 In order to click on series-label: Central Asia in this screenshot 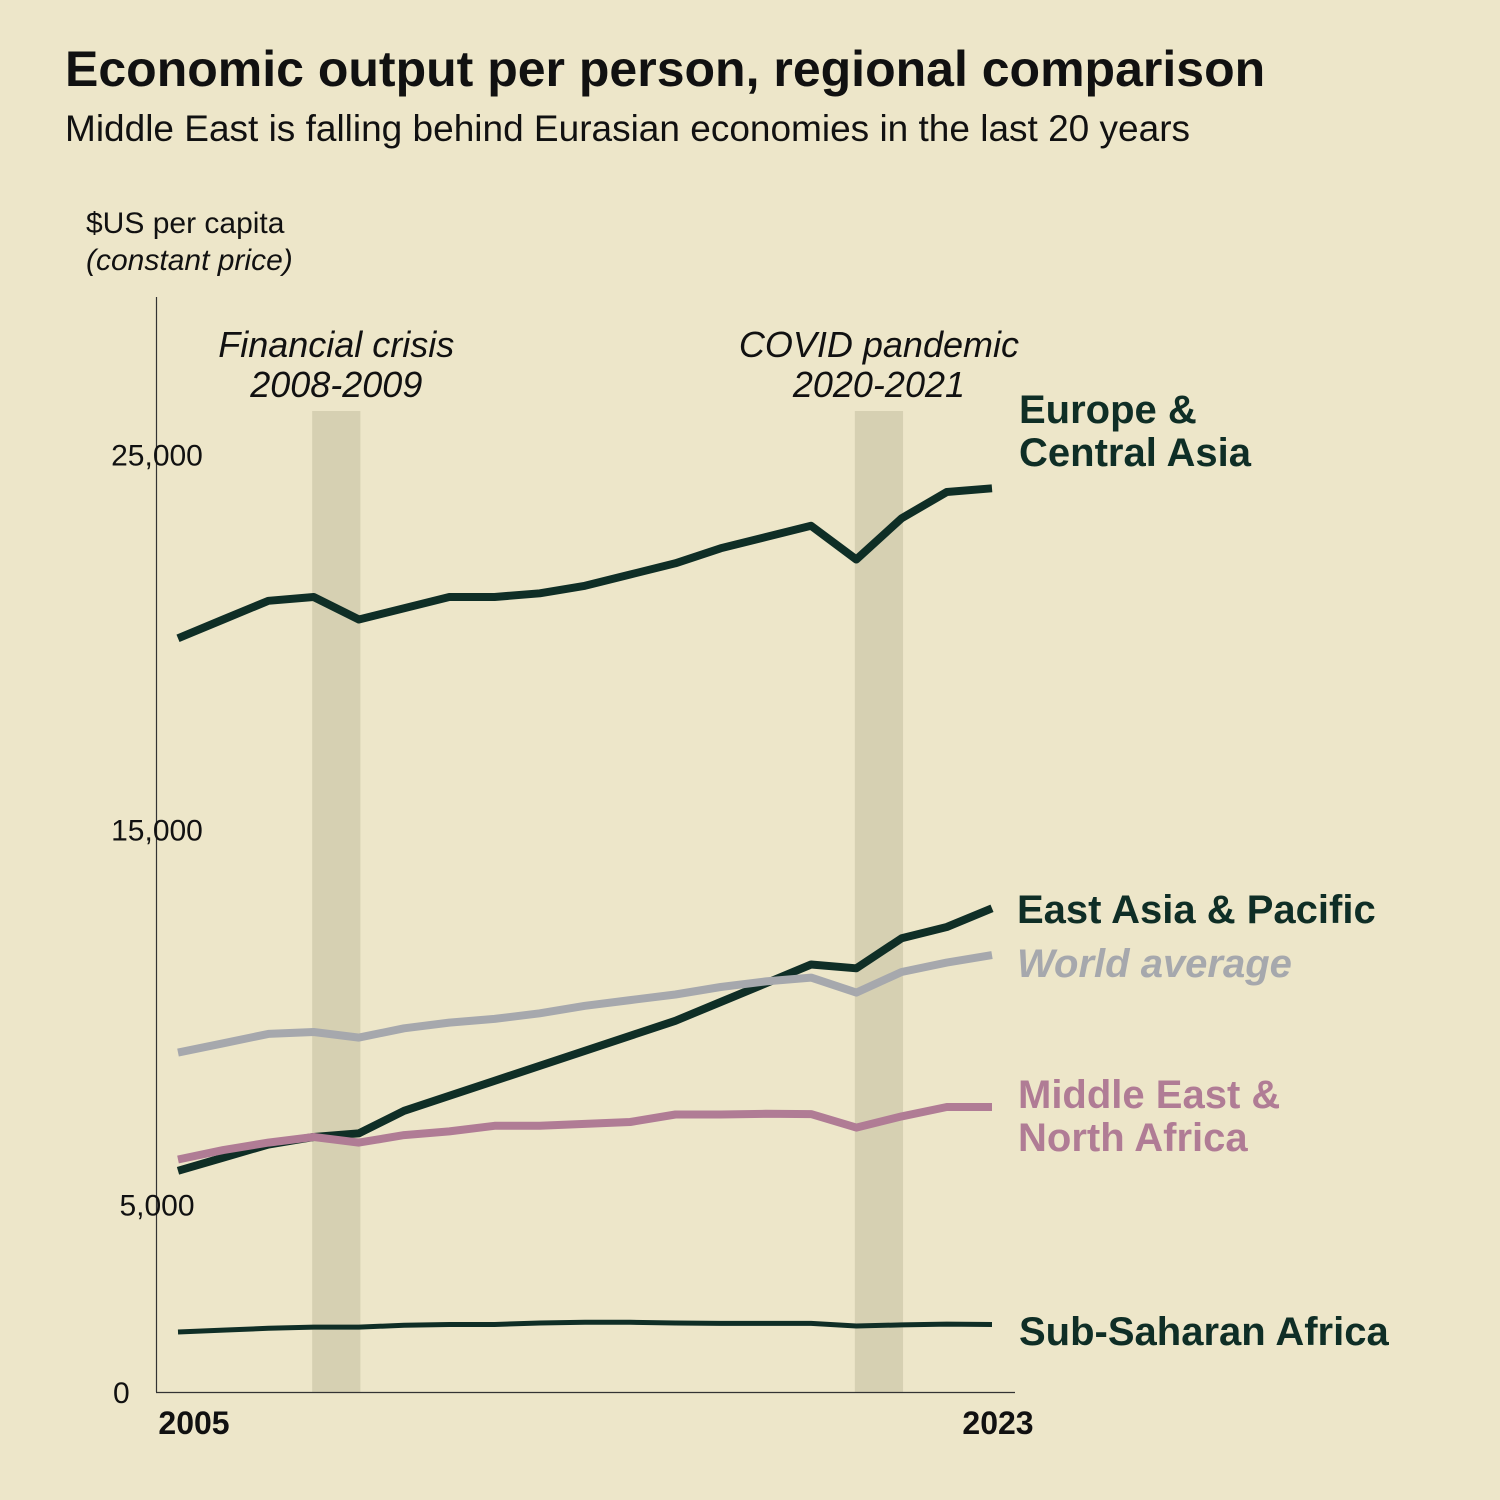, I will do `click(1135, 453)`.